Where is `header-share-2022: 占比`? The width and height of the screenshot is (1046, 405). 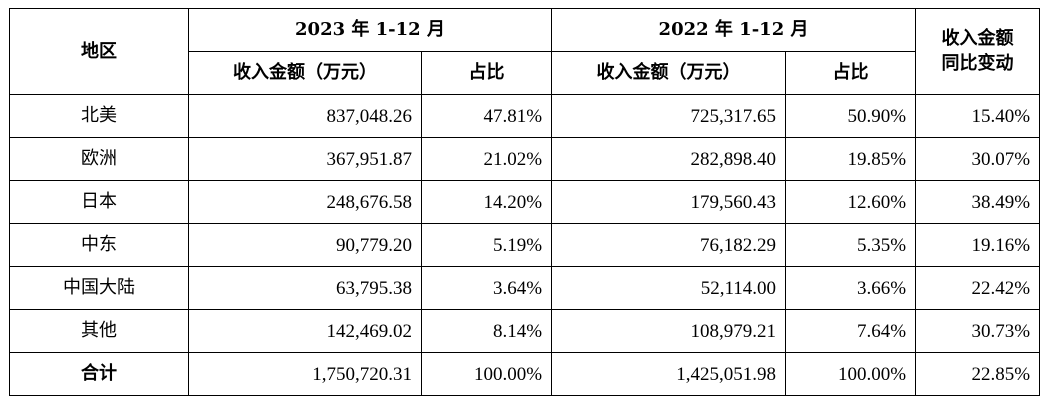
header-share-2022: 占比 is located at coordinates (851, 73).